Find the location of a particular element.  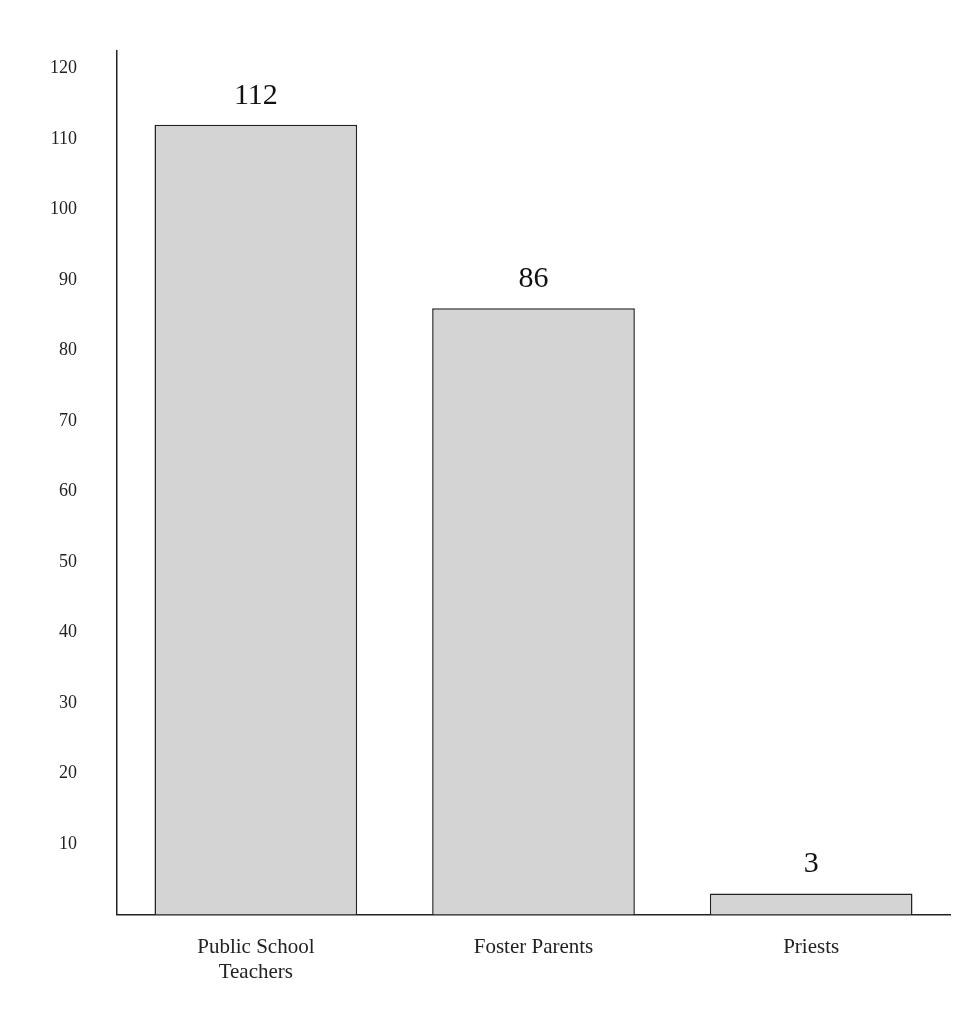

y-tick-label: 80 is located at coordinates (68, 349).